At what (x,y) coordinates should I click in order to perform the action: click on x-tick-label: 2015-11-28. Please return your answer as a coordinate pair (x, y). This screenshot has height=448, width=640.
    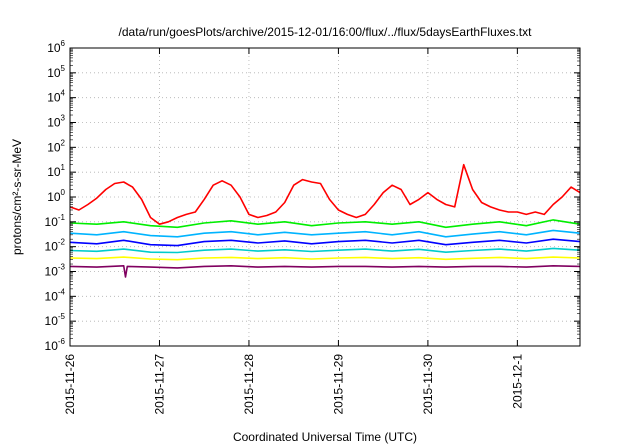
    Looking at the image, I should click on (249, 384).